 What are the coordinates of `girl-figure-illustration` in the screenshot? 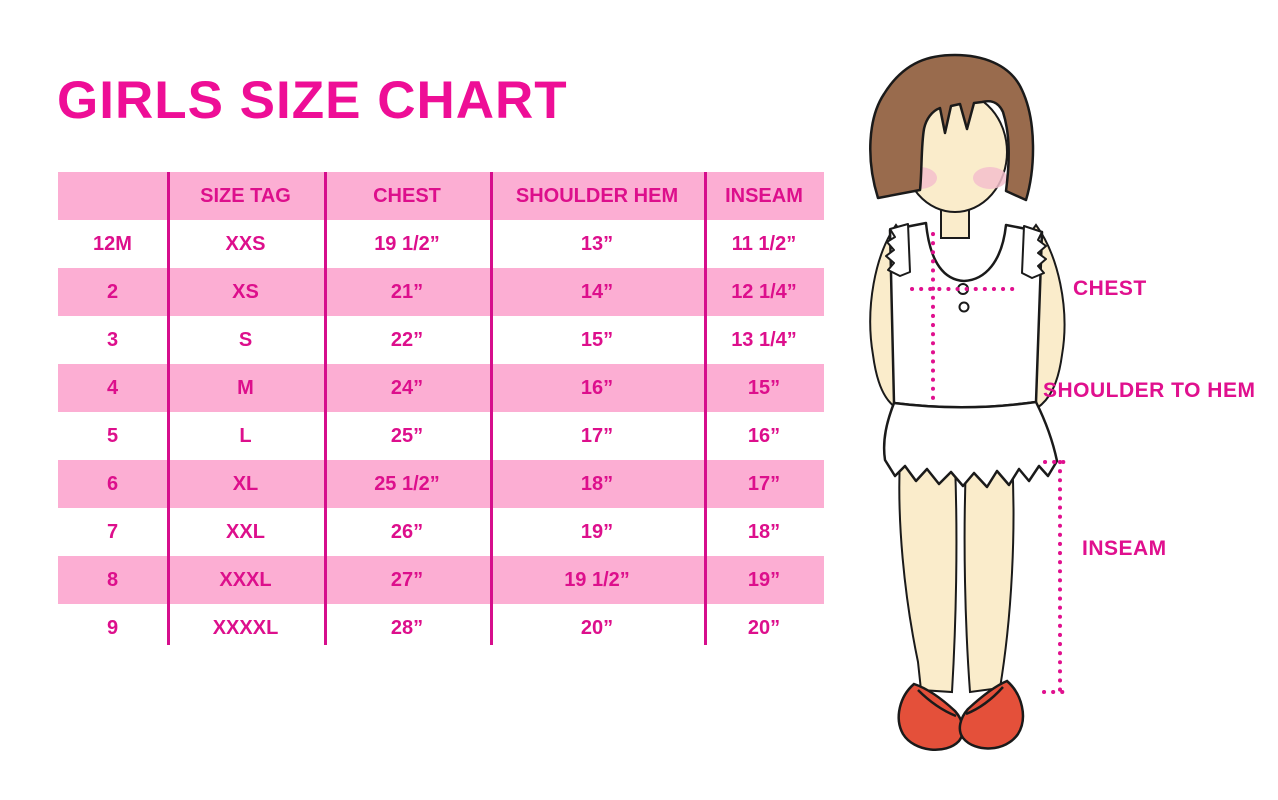 It's located at (971, 402).